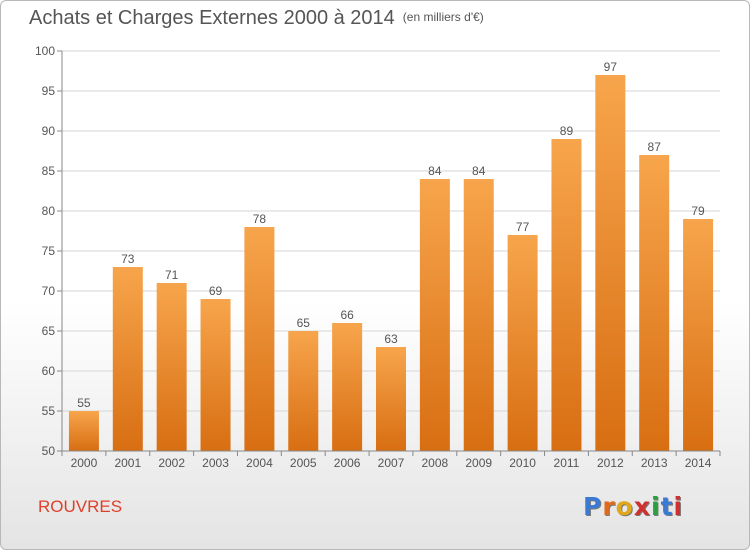 The image size is (750, 550). Describe the element at coordinates (478, 315) in the screenshot. I see `bar-2009` at that location.